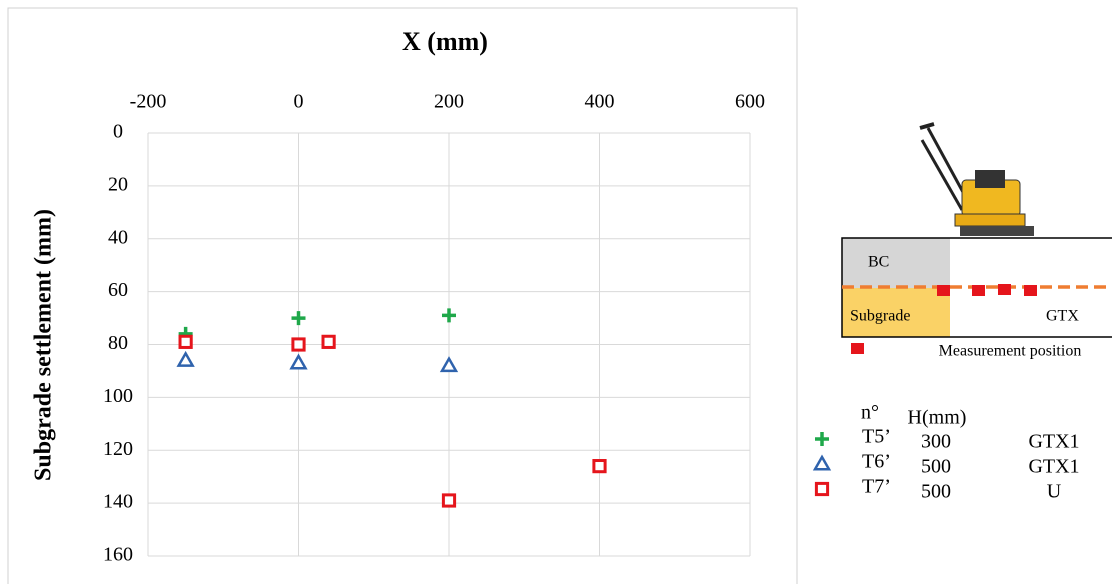  I want to click on legend-header: H(mm), so click(937, 418).